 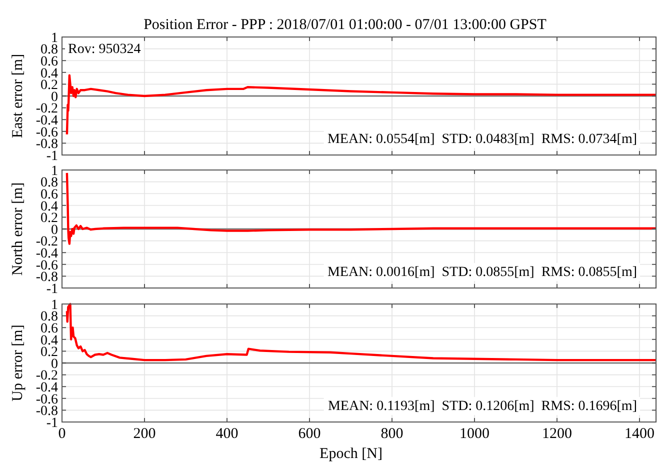 What do you see at coordinates (482, 406) in the screenshot?
I see `annotation: MEAN: 0.1193[m] STD: 0.1206[m] RMS: 0.1696[m]` at bounding box center [482, 406].